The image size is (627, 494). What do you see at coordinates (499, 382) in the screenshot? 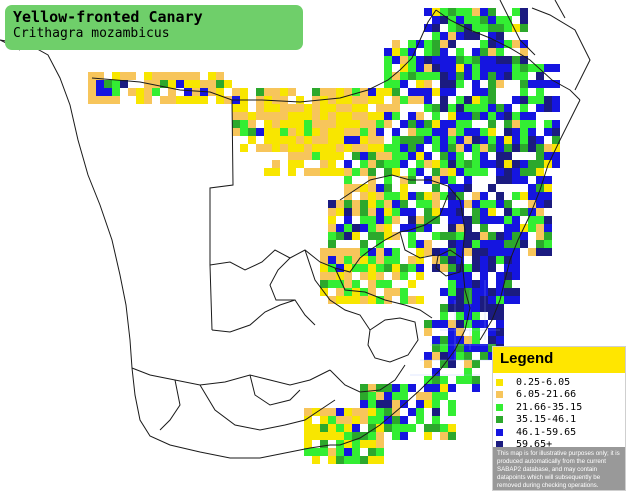
I see `legend-swatch` at bounding box center [499, 382].